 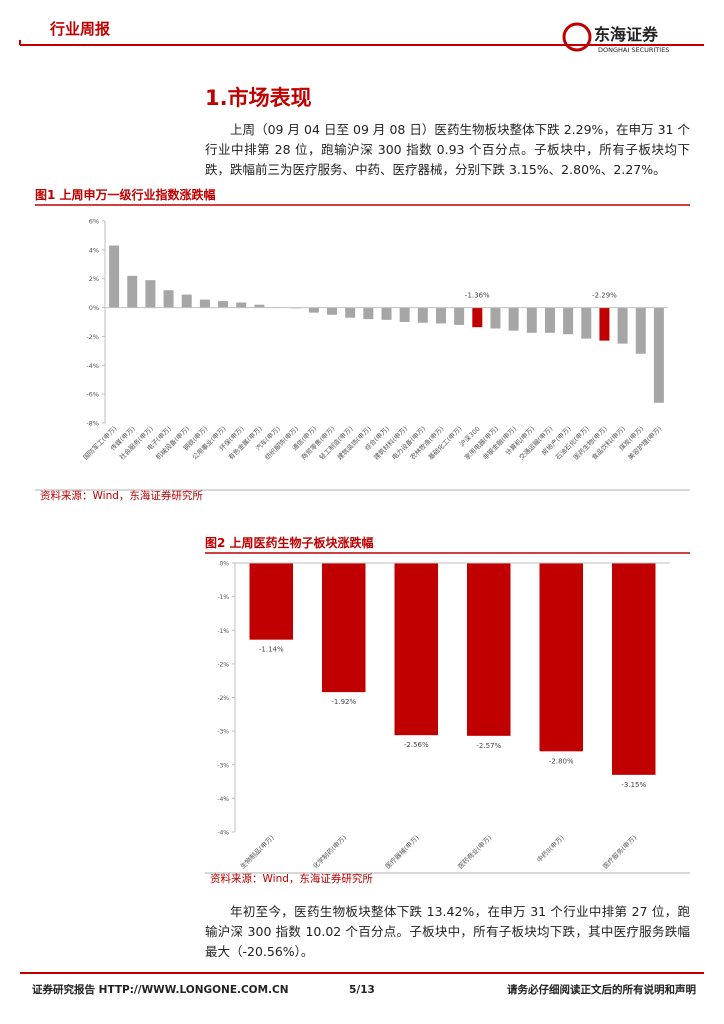 I want to click on footer-page: 5/13, so click(x=362, y=990).